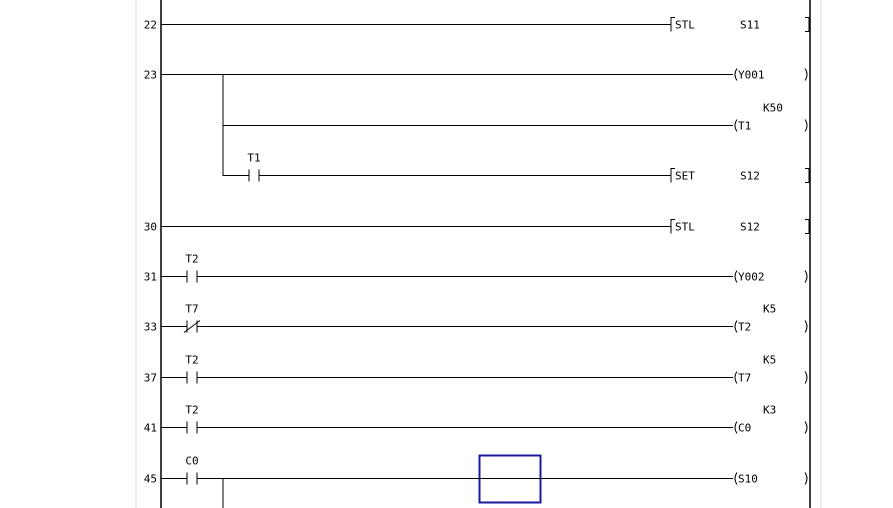  Describe the element at coordinates (150, 25) in the screenshot. I see `step-number: 22` at that location.